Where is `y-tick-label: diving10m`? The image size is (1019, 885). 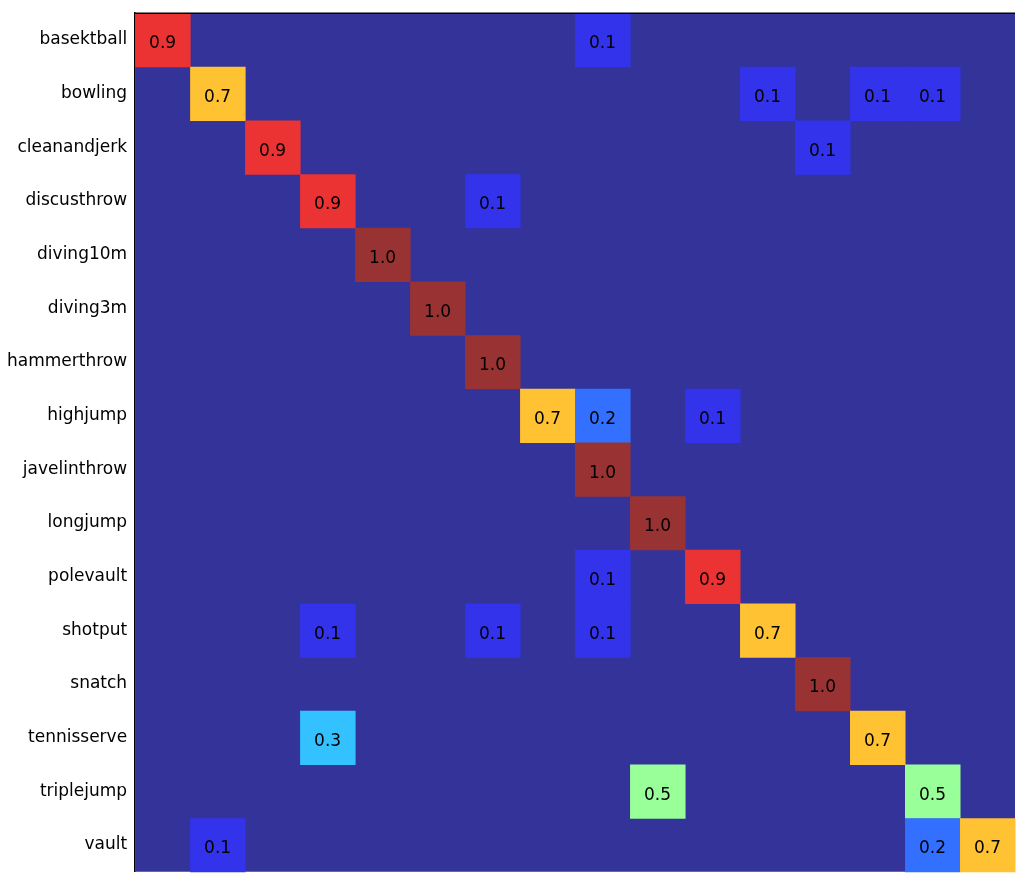 y-tick-label: diving10m is located at coordinates (82, 253).